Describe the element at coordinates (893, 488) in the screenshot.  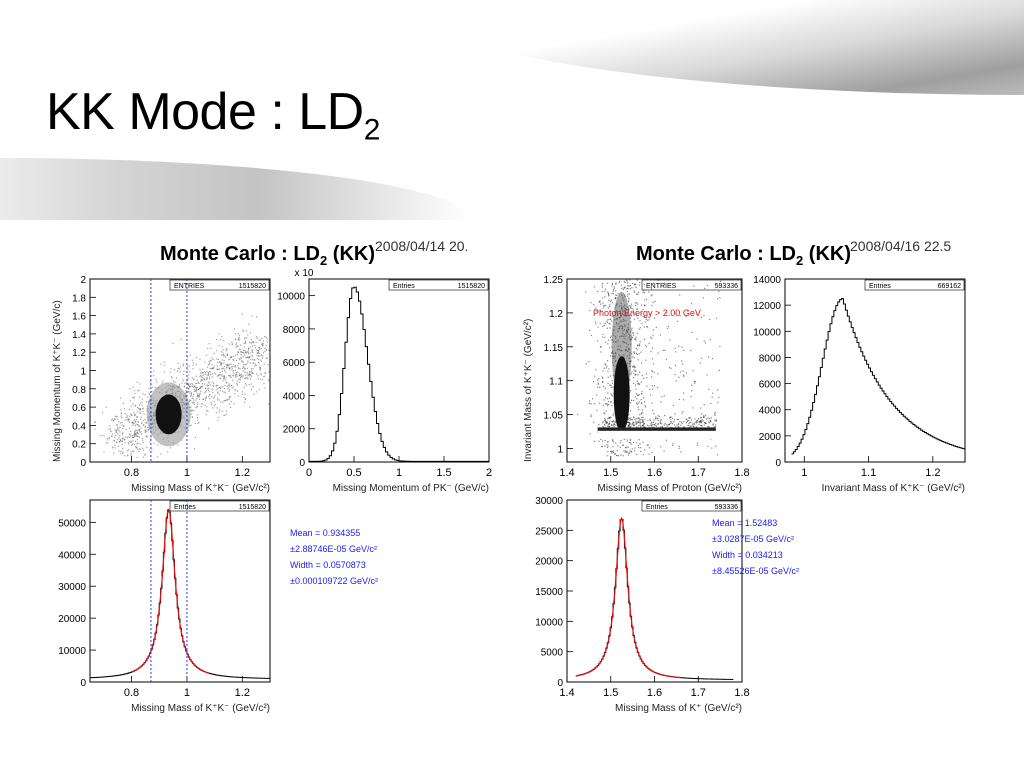
I see `x-axis-label: Invariant Mass of K⁺K⁻ (GeV/c²)` at that location.